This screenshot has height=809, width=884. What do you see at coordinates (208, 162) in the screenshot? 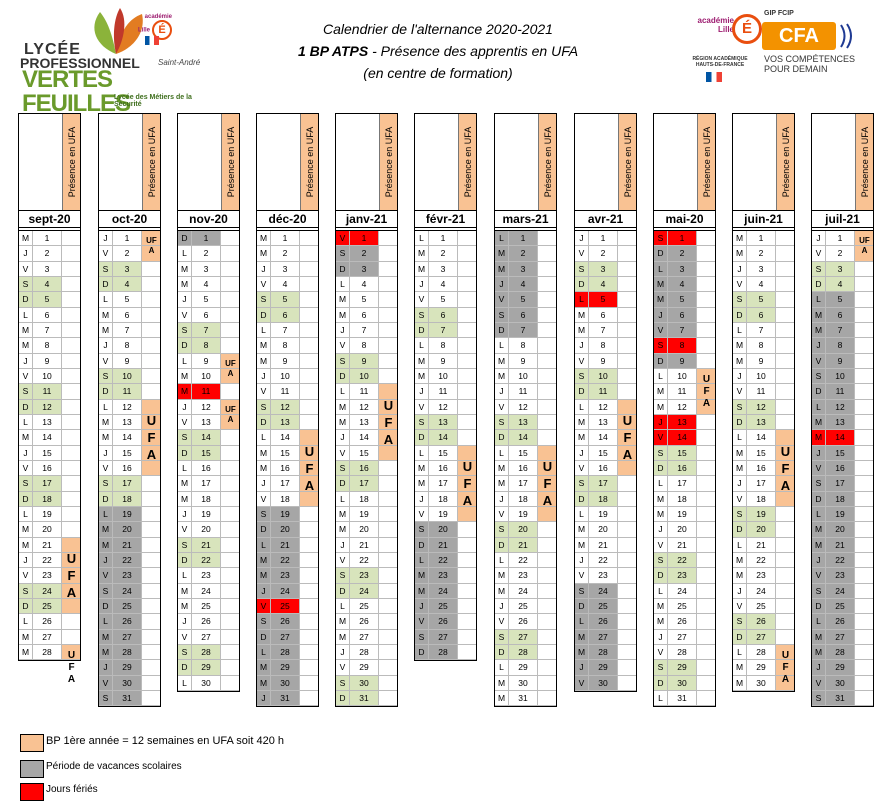
I see `month-header: Présence en UFA` at bounding box center [208, 162].